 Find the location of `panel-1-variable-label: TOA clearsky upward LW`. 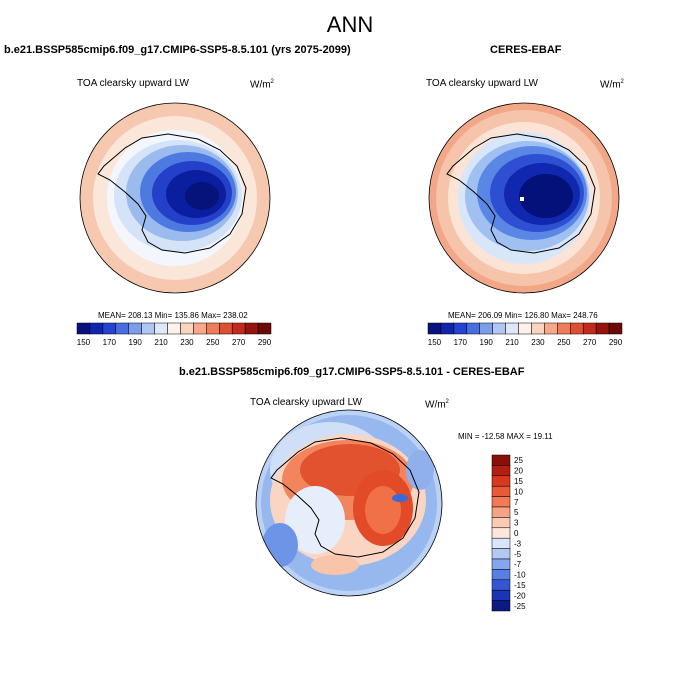

panel-1-variable-label: TOA clearsky upward LW is located at coordinates (133, 83).